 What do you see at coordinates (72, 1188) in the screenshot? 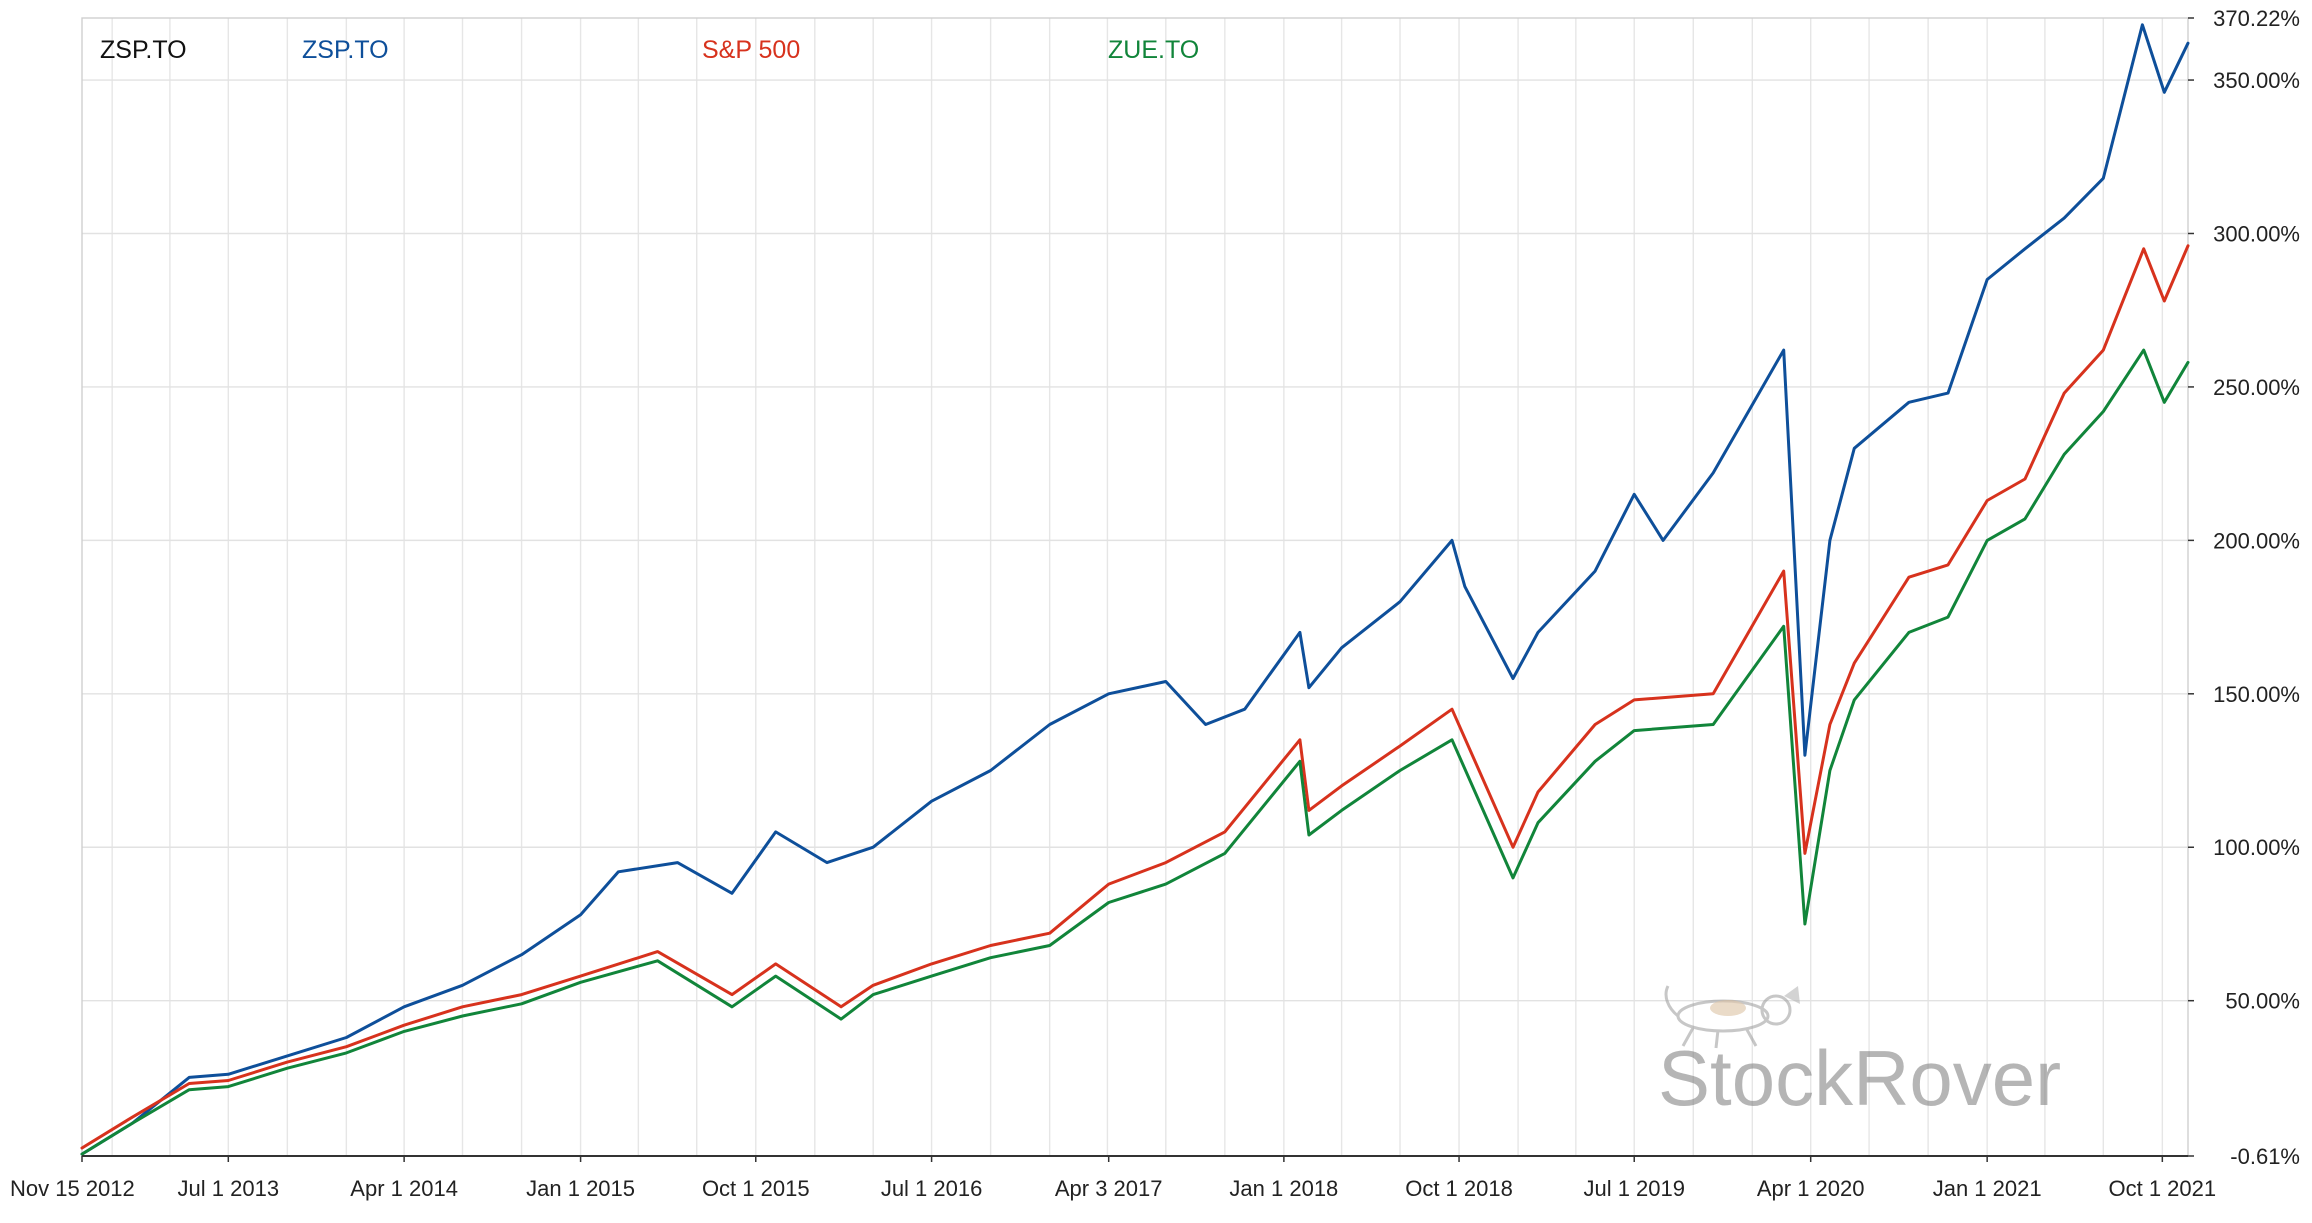
I see `x-tick-label: Nov 15 2012` at bounding box center [72, 1188].